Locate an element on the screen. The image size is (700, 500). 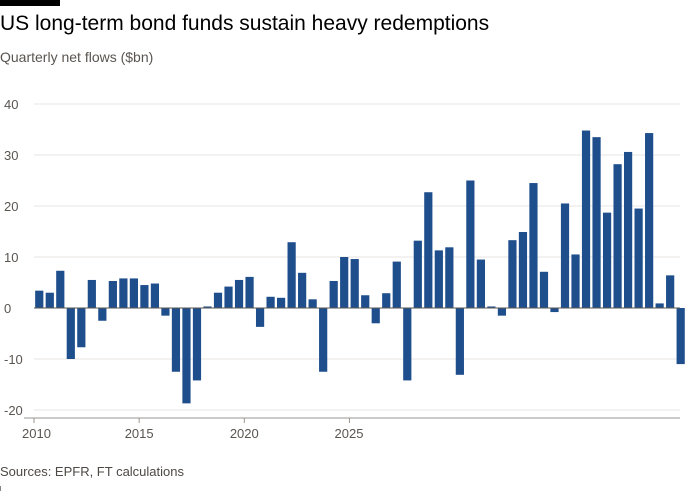
x-tick-label: 2015 is located at coordinates (139, 433).